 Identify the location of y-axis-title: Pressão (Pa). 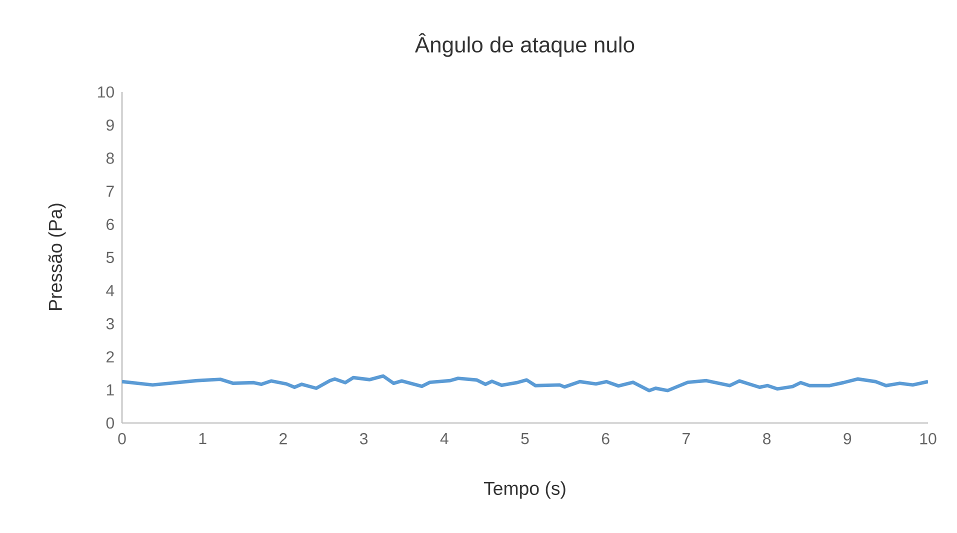
(57, 257).